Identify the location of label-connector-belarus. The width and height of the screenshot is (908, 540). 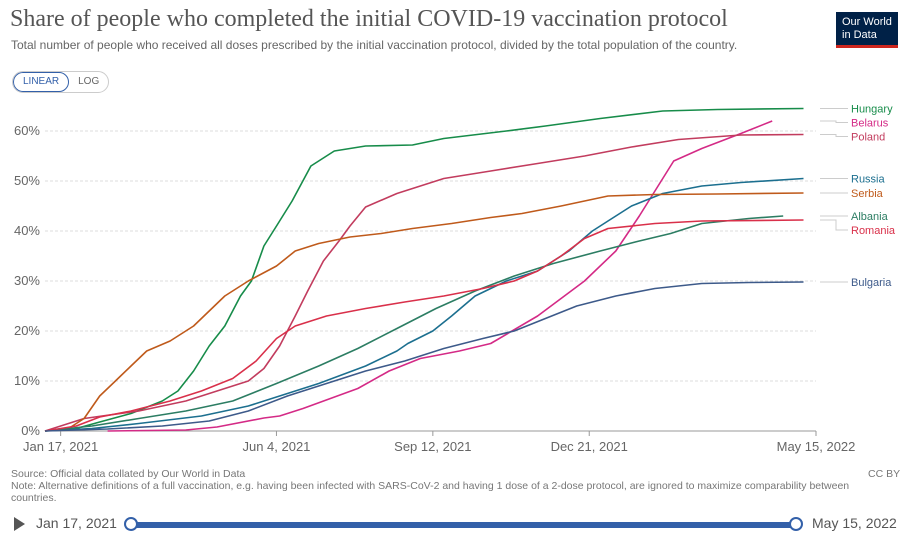
(834, 121).